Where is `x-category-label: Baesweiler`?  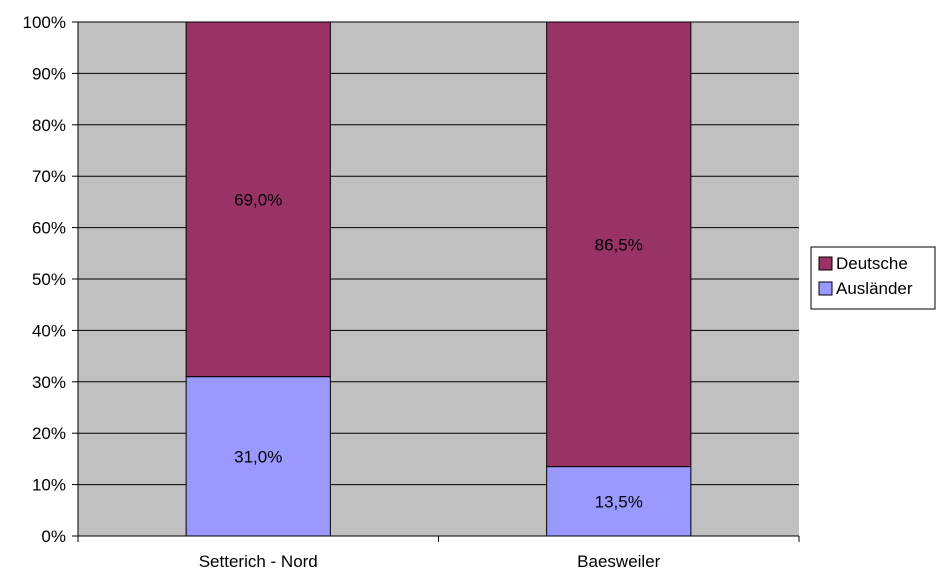
x-category-label: Baesweiler is located at coordinates (618, 561).